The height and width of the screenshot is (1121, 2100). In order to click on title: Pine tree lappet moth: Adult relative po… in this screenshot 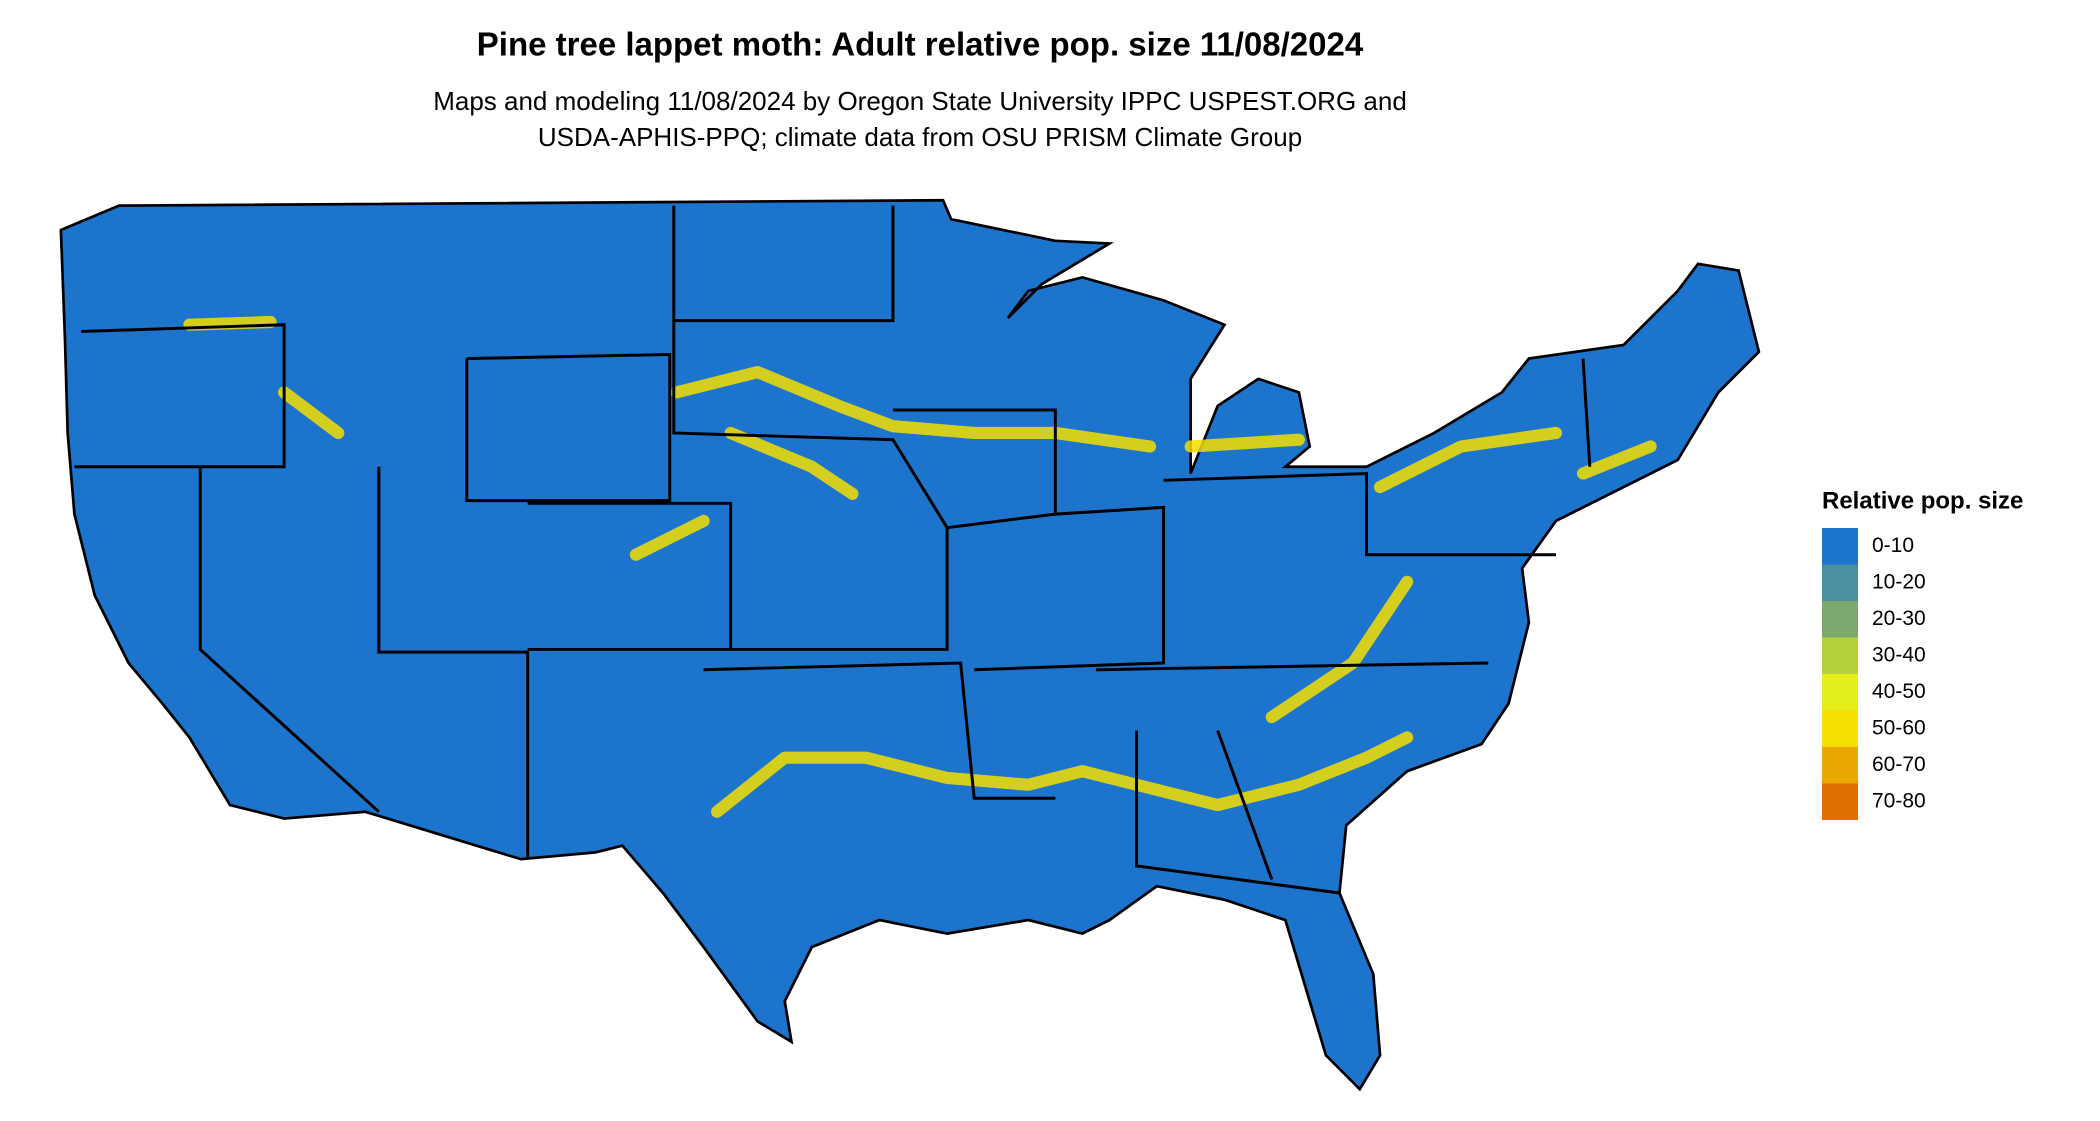, I will do `click(920, 44)`.